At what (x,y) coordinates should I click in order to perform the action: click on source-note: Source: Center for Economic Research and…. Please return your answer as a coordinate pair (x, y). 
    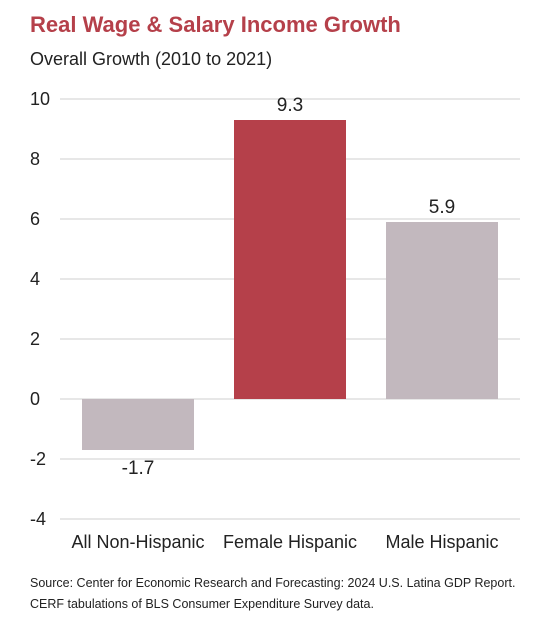
    Looking at the image, I should click on (273, 593).